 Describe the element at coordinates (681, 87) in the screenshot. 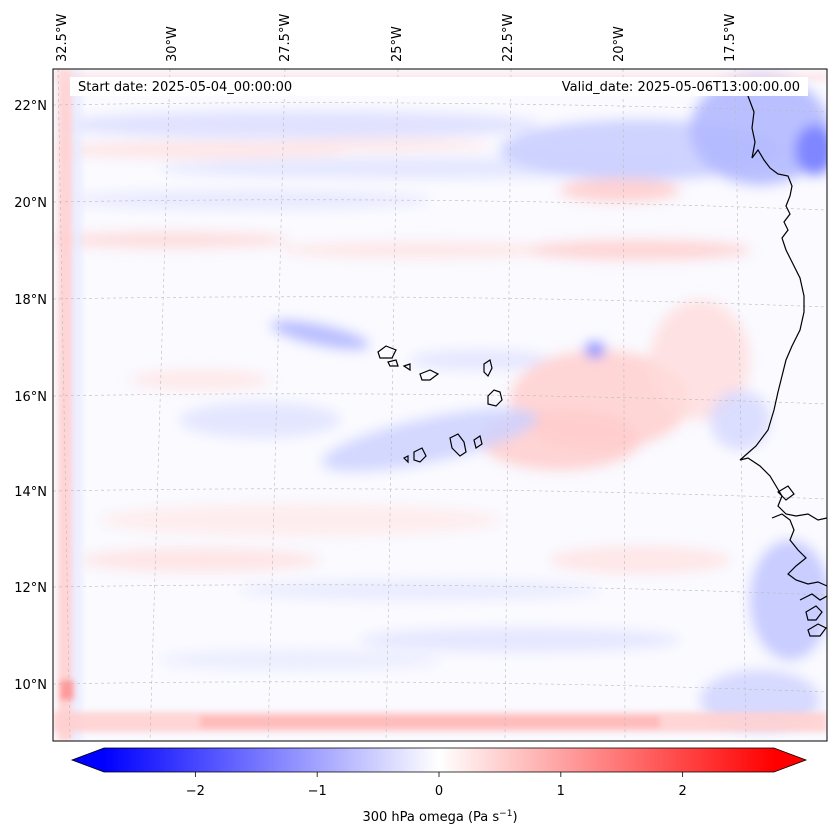

I see `valid-date-label: Valid_date: 2025-05-06T13:00:00.00` at that location.